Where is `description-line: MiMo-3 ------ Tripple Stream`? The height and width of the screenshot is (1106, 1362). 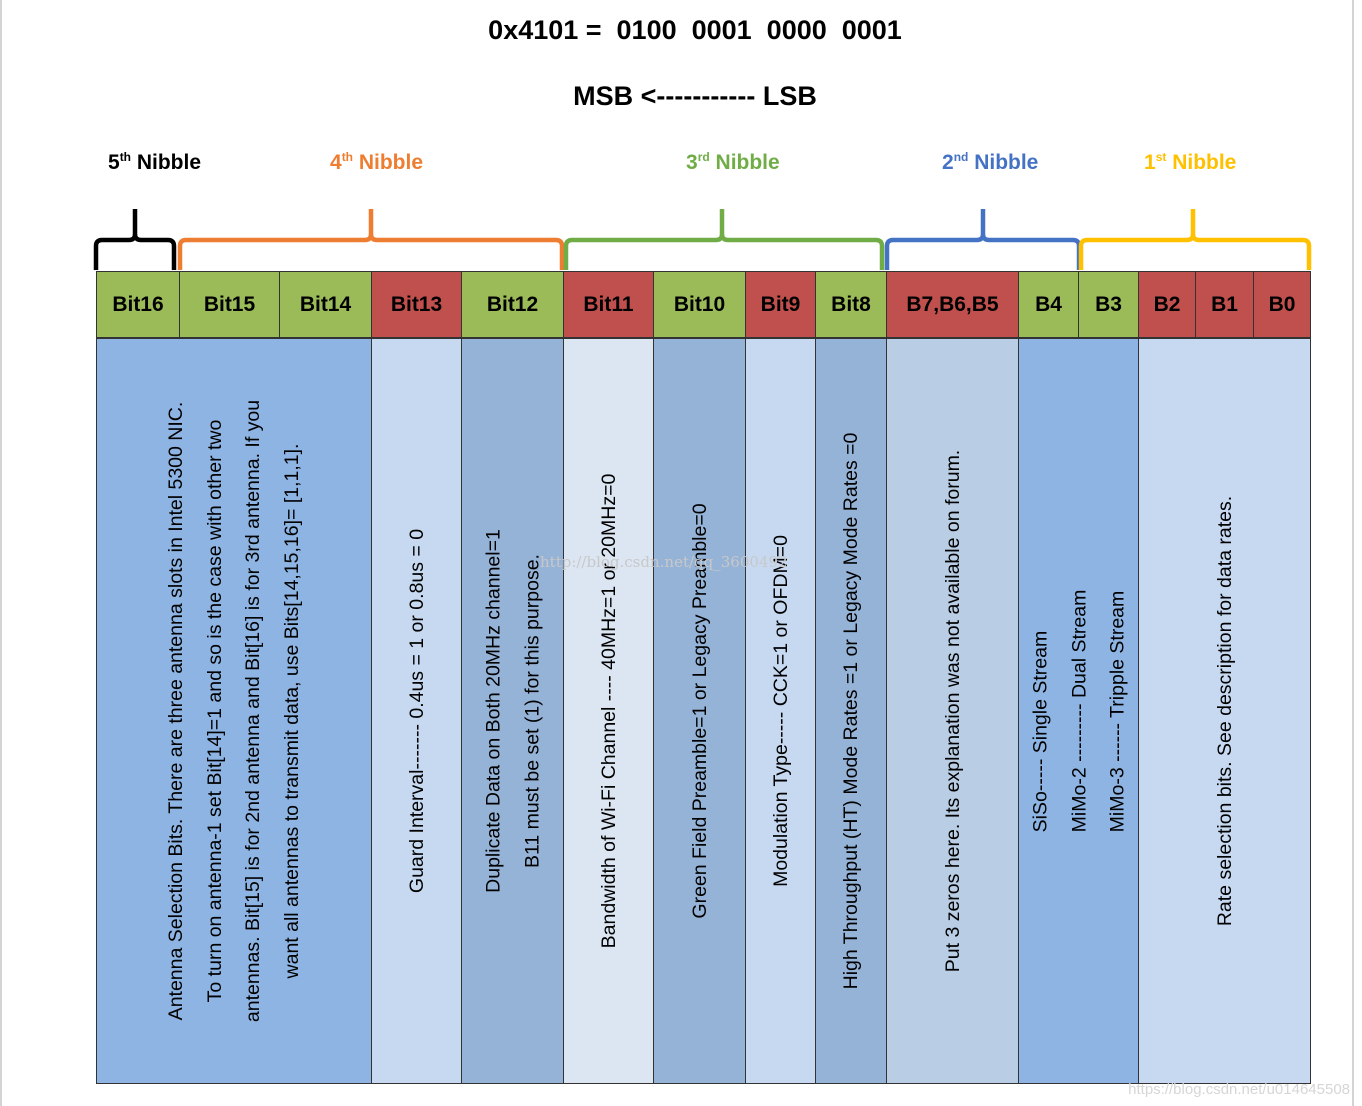
description-line: MiMo-3 ------ Tripple Stream is located at coordinates (1116, 711).